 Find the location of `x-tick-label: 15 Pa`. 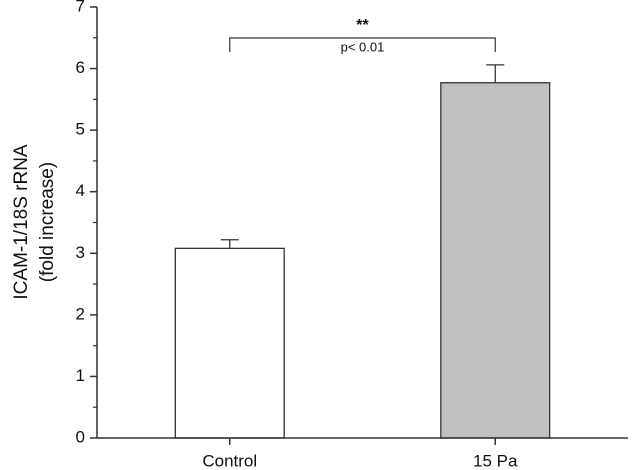

x-tick-label: 15 Pa is located at coordinates (495, 460).